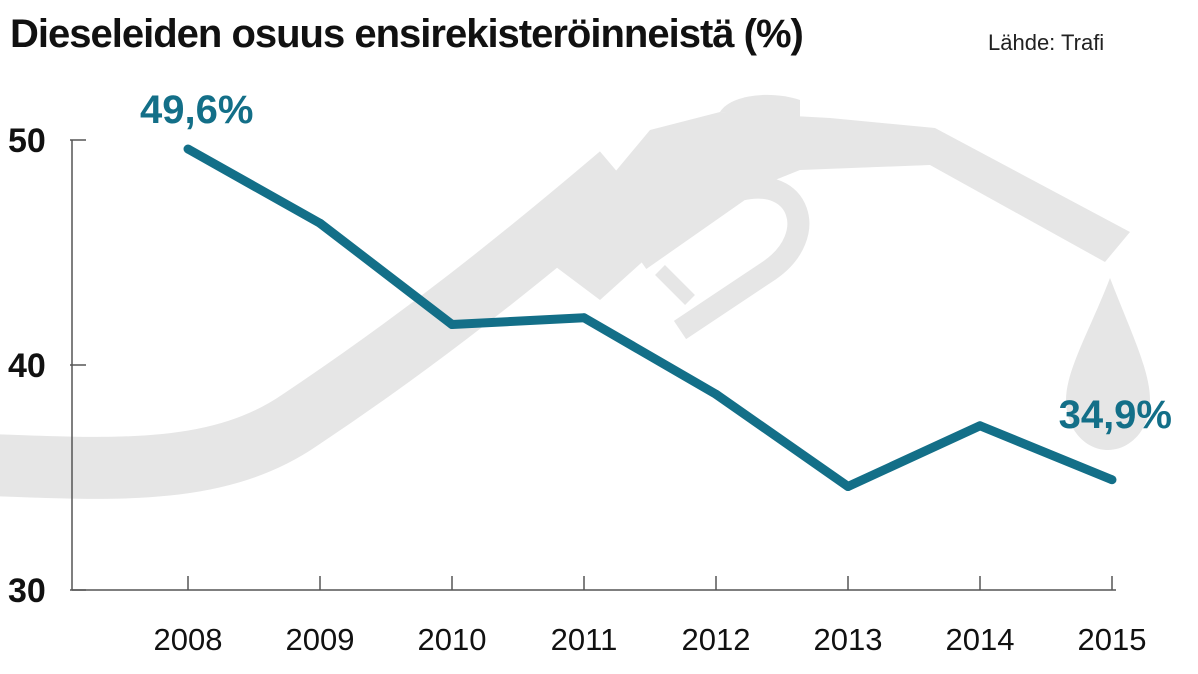  Describe the element at coordinates (1112, 639) in the screenshot. I see `x-tick-label: 2015` at that location.